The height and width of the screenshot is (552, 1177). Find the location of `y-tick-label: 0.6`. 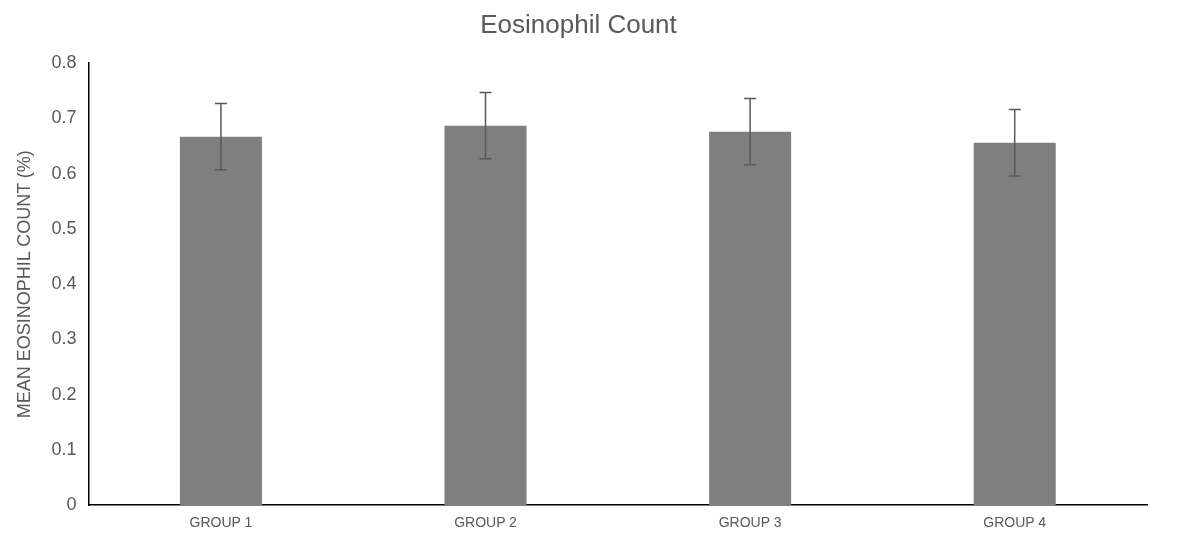

y-tick-label: 0.6 is located at coordinates (64, 172).